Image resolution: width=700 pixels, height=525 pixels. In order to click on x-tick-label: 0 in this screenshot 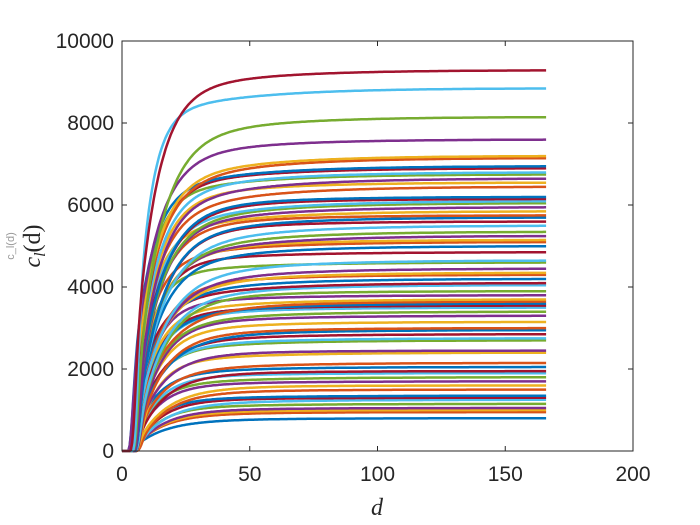, I will do `click(122, 474)`.